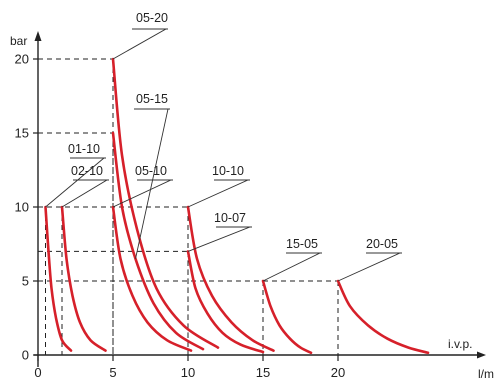 The image size is (494, 383). Describe the element at coordinates (38, 36) in the screenshot. I see `y-axis-arrow` at that location.